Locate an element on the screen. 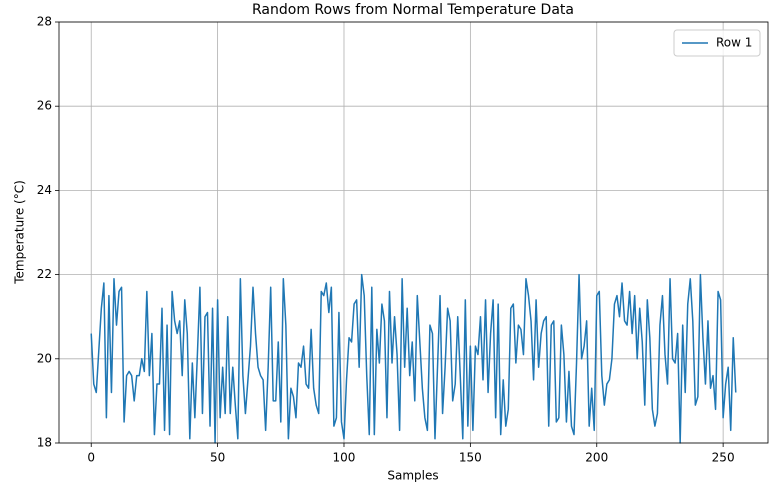 The width and height of the screenshot is (778, 494). x-tick-label: 100 is located at coordinates (344, 458).